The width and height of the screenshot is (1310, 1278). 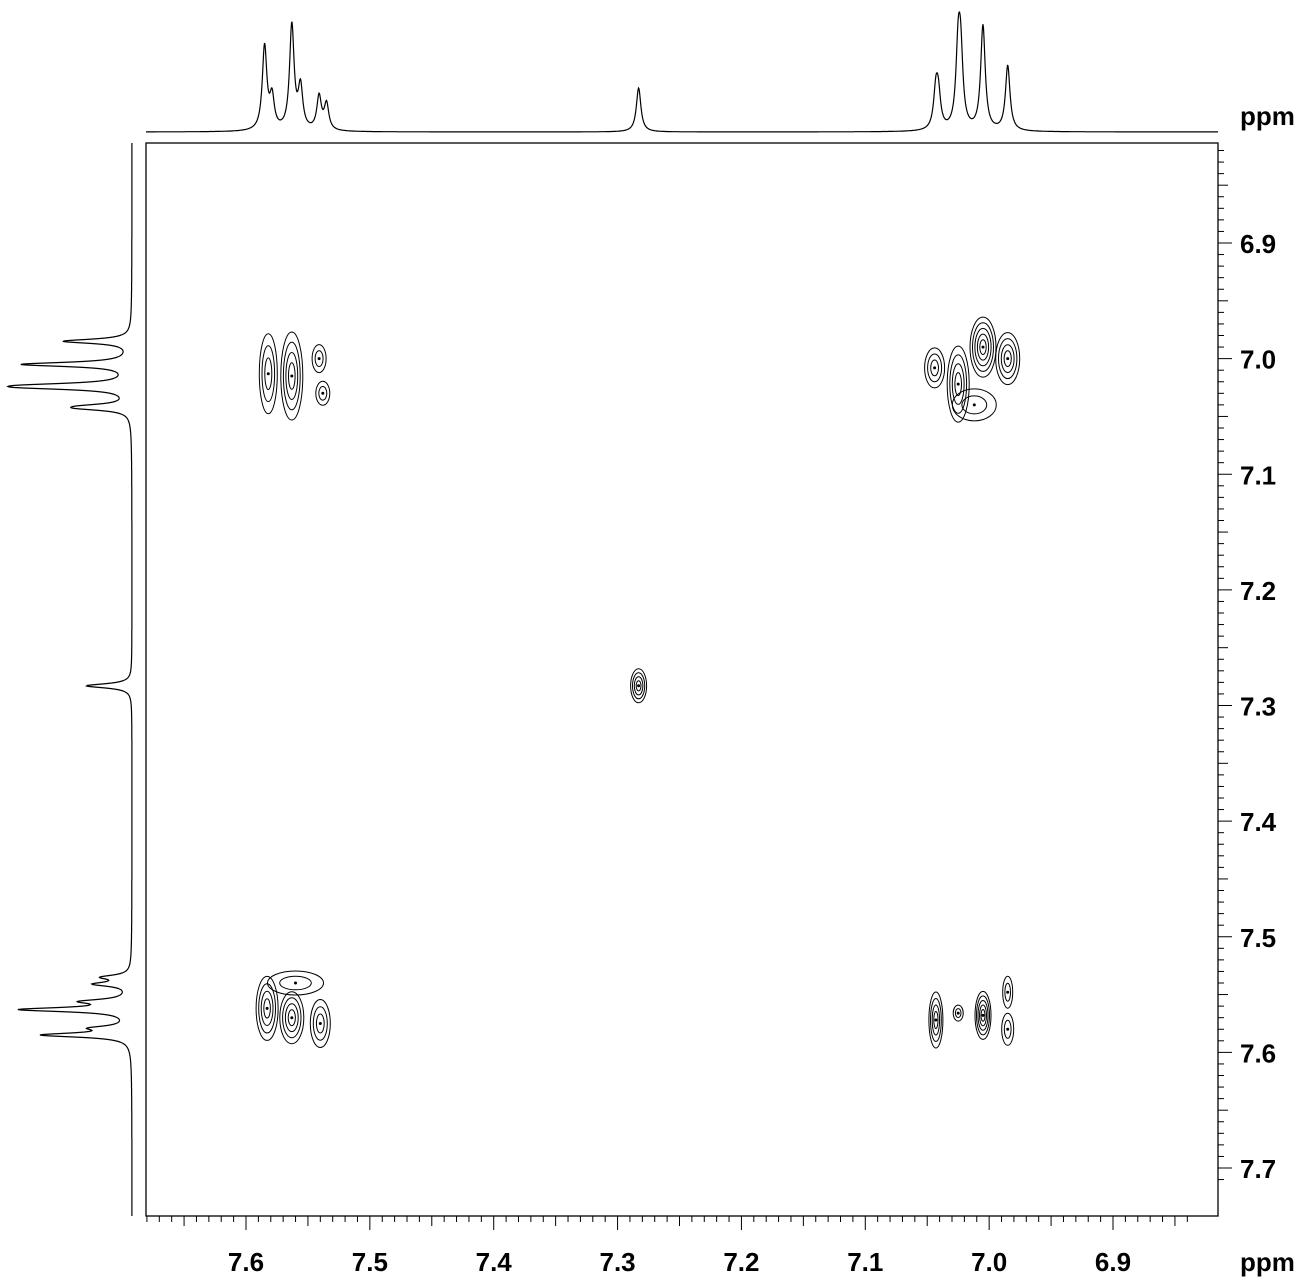 I want to click on x-tick-label: 7.3, so click(x=617, y=1262).